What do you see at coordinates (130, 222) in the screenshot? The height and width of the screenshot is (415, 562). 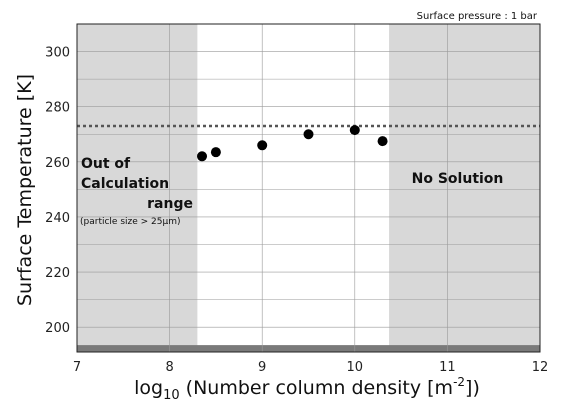 I see `particle-size-note: (particle size > 25μm)` at bounding box center [130, 222].